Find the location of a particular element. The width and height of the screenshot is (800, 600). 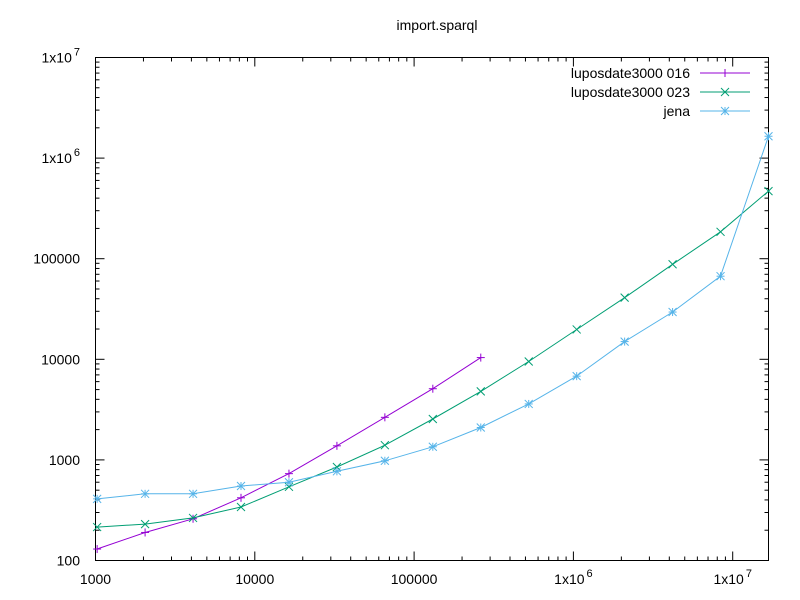

y-tick-label: 1x10 6 is located at coordinates (61, 156).